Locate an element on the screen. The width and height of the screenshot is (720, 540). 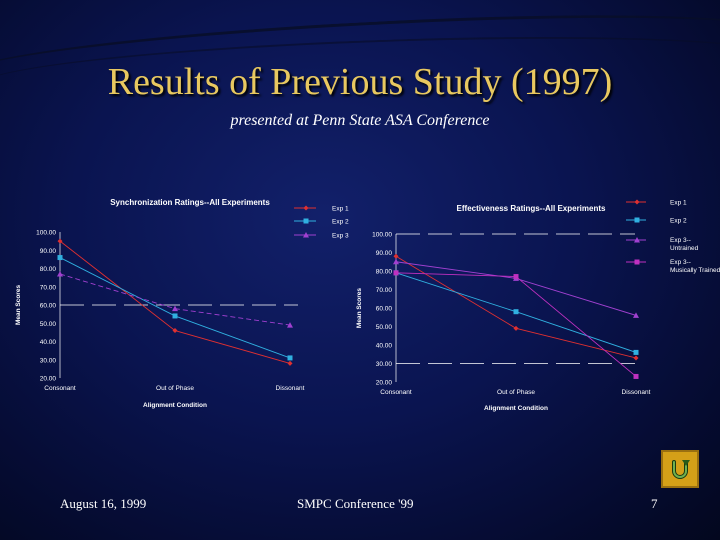
return-arrow-icon is located at coordinates (681, 469).